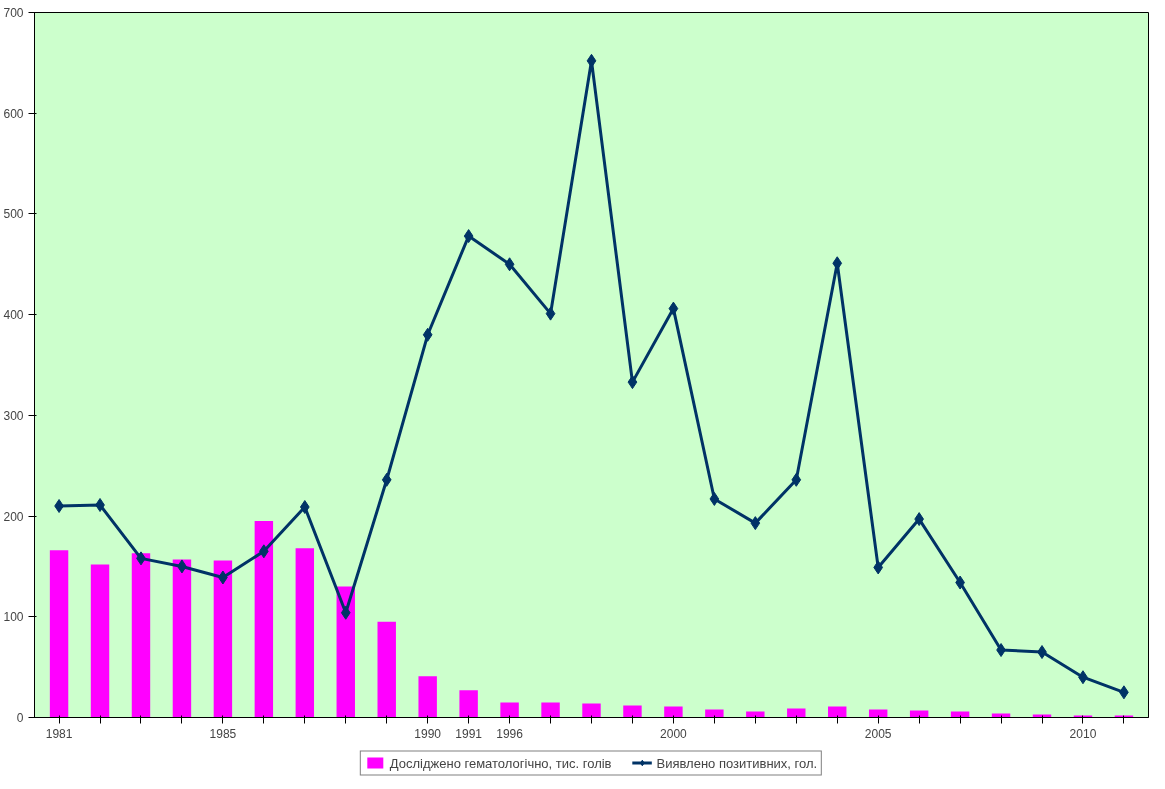 The width and height of the screenshot is (1165, 789). Describe the element at coordinates (469, 733) in the screenshot. I see `x-tick-label: 1991` at that location.